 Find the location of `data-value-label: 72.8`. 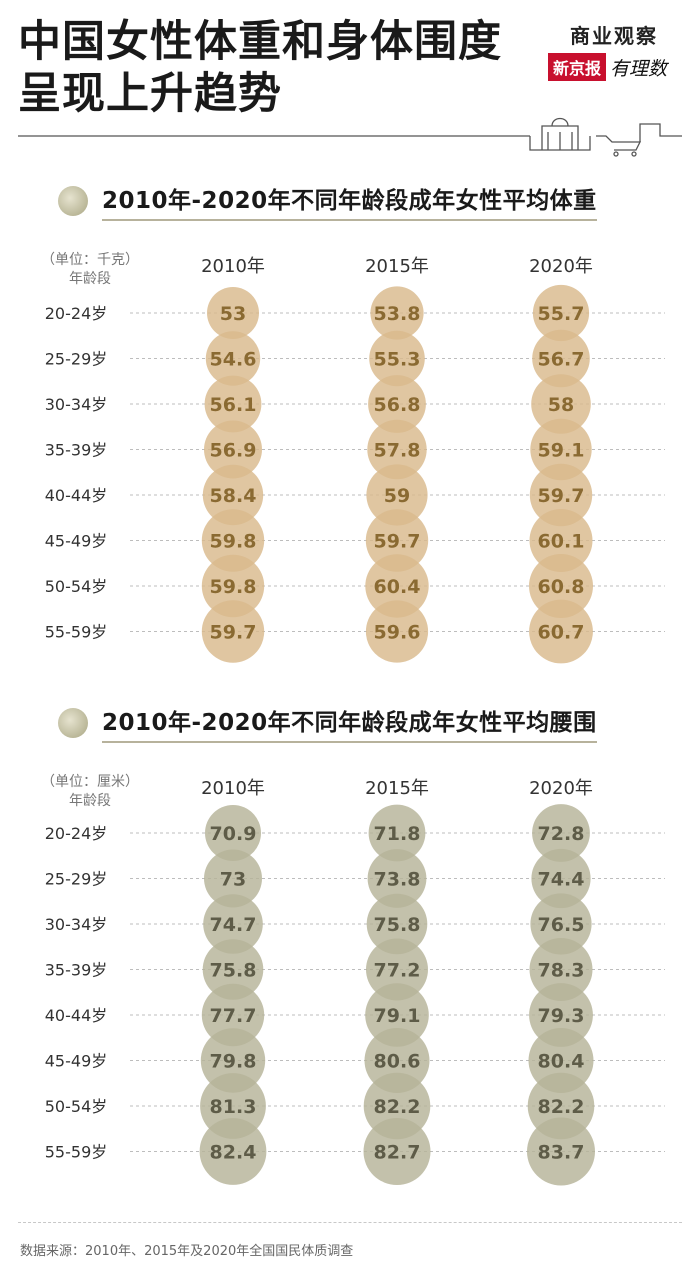

data-value-label: 72.8 is located at coordinates (561, 834).